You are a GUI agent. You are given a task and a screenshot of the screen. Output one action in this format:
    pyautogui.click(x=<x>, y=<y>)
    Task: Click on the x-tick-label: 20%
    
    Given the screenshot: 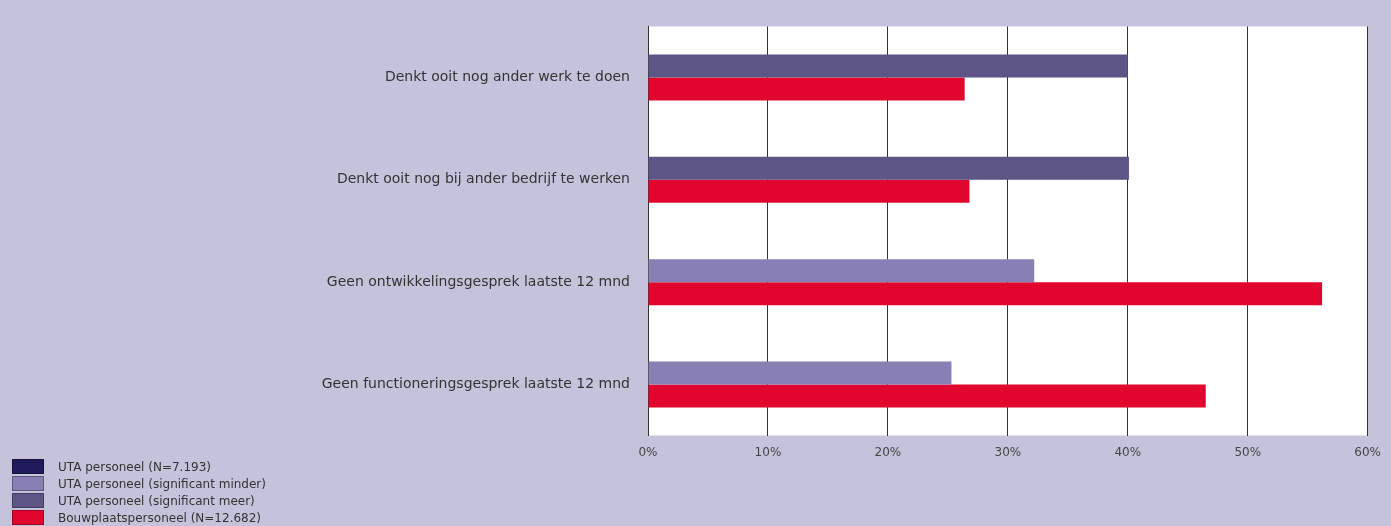 What is the action you would take?
    pyautogui.click(x=888, y=451)
    